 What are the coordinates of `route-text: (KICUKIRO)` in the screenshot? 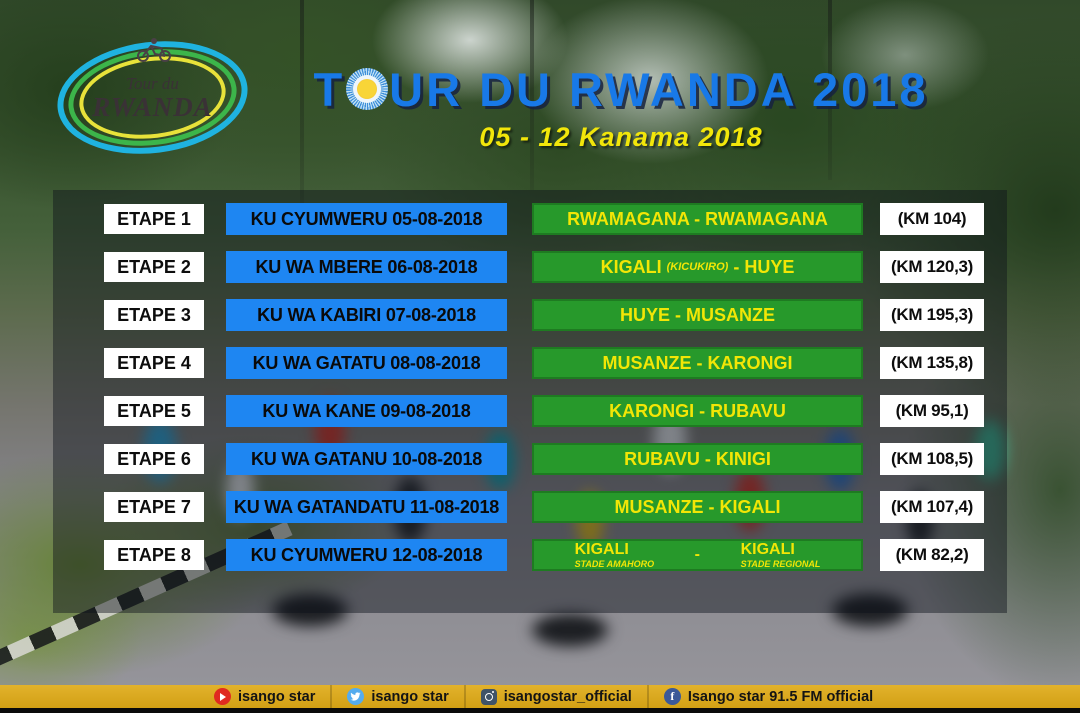 It's located at (697, 267).